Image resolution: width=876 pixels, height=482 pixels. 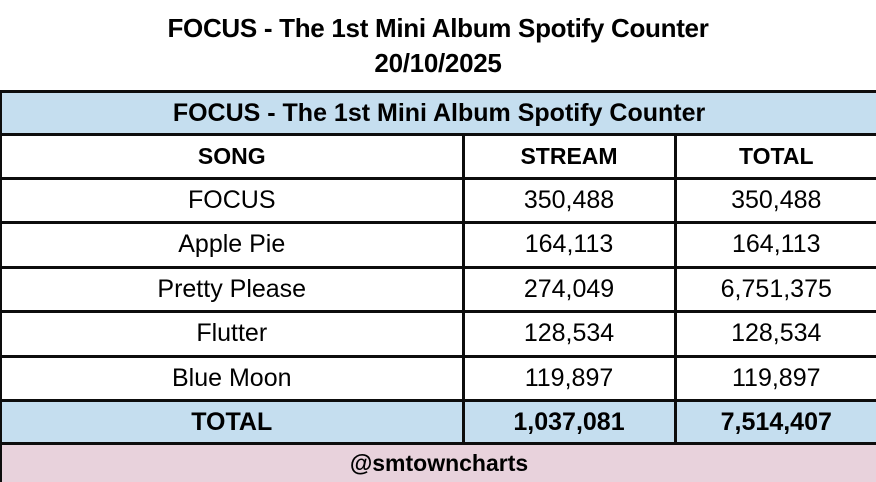 I want to click on stream-count: 274,049, so click(x=569, y=289).